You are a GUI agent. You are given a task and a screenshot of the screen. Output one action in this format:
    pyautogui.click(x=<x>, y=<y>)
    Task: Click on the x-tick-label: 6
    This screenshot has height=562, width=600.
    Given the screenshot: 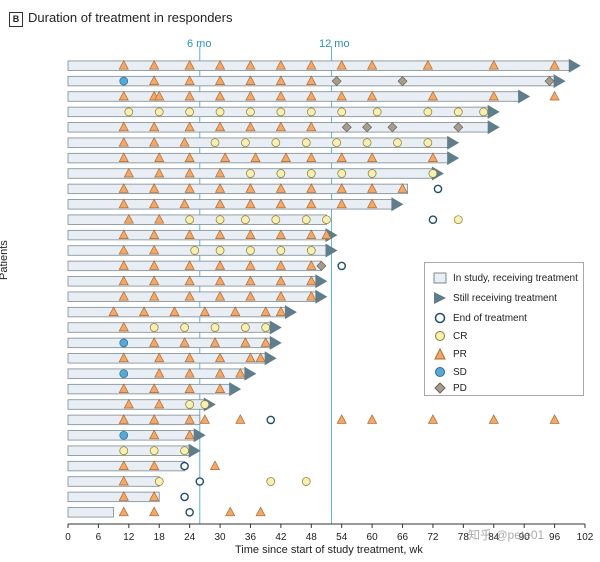 What is the action you would take?
    pyautogui.click(x=99, y=537)
    